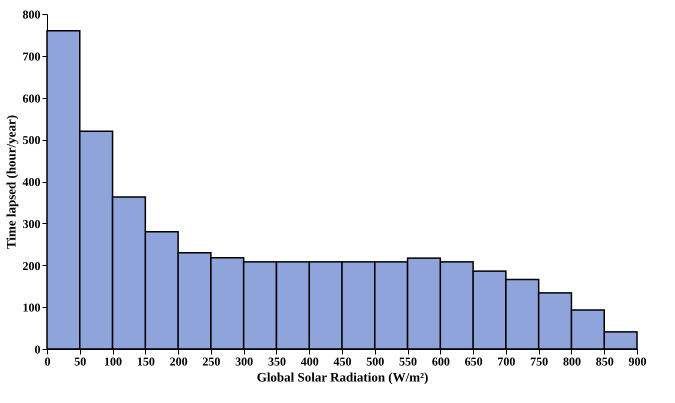  I want to click on x-tick-label: 450, so click(343, 361).